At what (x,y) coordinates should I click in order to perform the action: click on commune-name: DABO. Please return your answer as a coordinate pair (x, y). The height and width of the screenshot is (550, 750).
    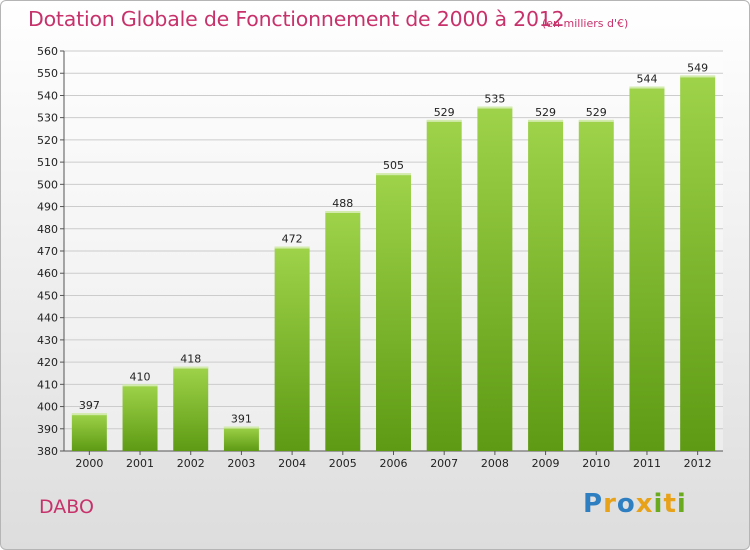
    Looking at the image, I should click on (66, 507).